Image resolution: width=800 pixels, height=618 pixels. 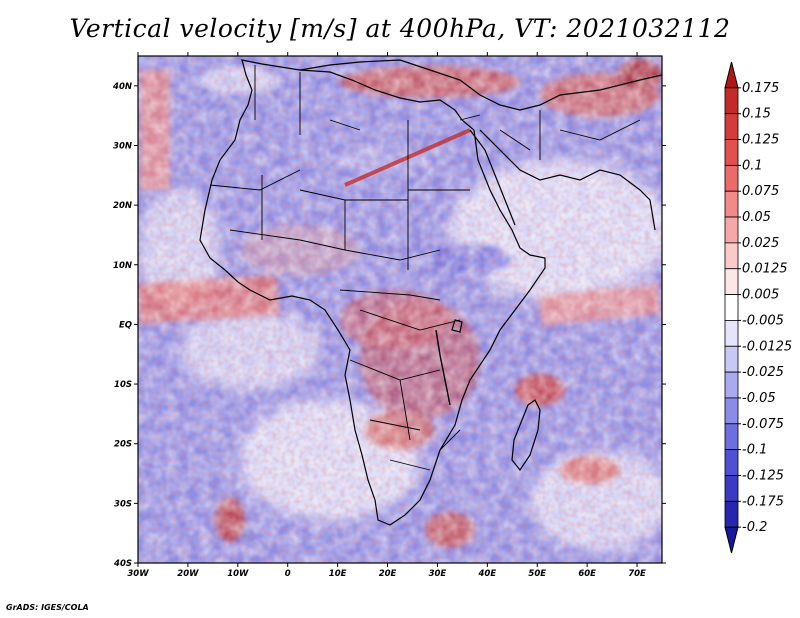 What do you see at coordinates (238, 574) in the screenshot?
I see `lon-tick-label: 10W` at bounding box center [238, 574].